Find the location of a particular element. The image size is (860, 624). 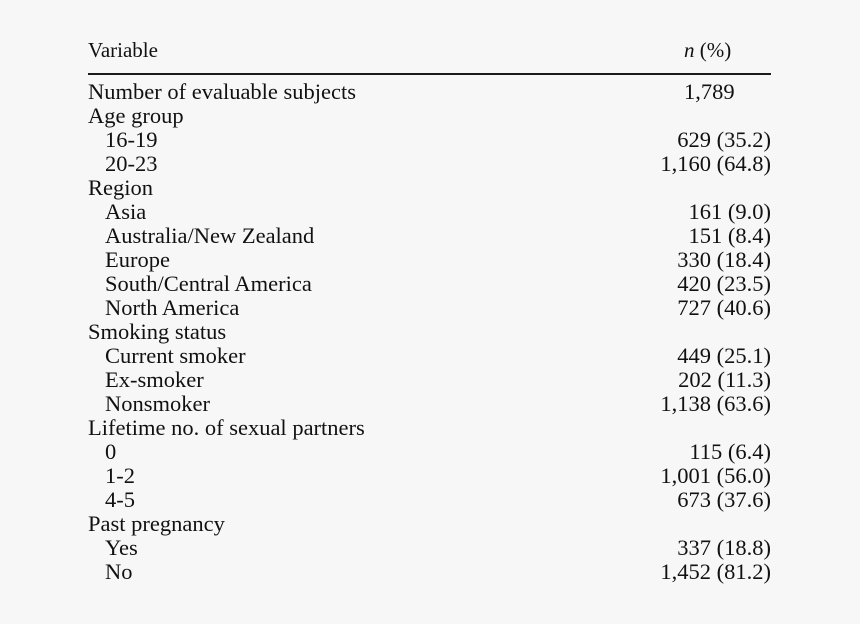

row-label: 0 is located at coordinates (111, 451).